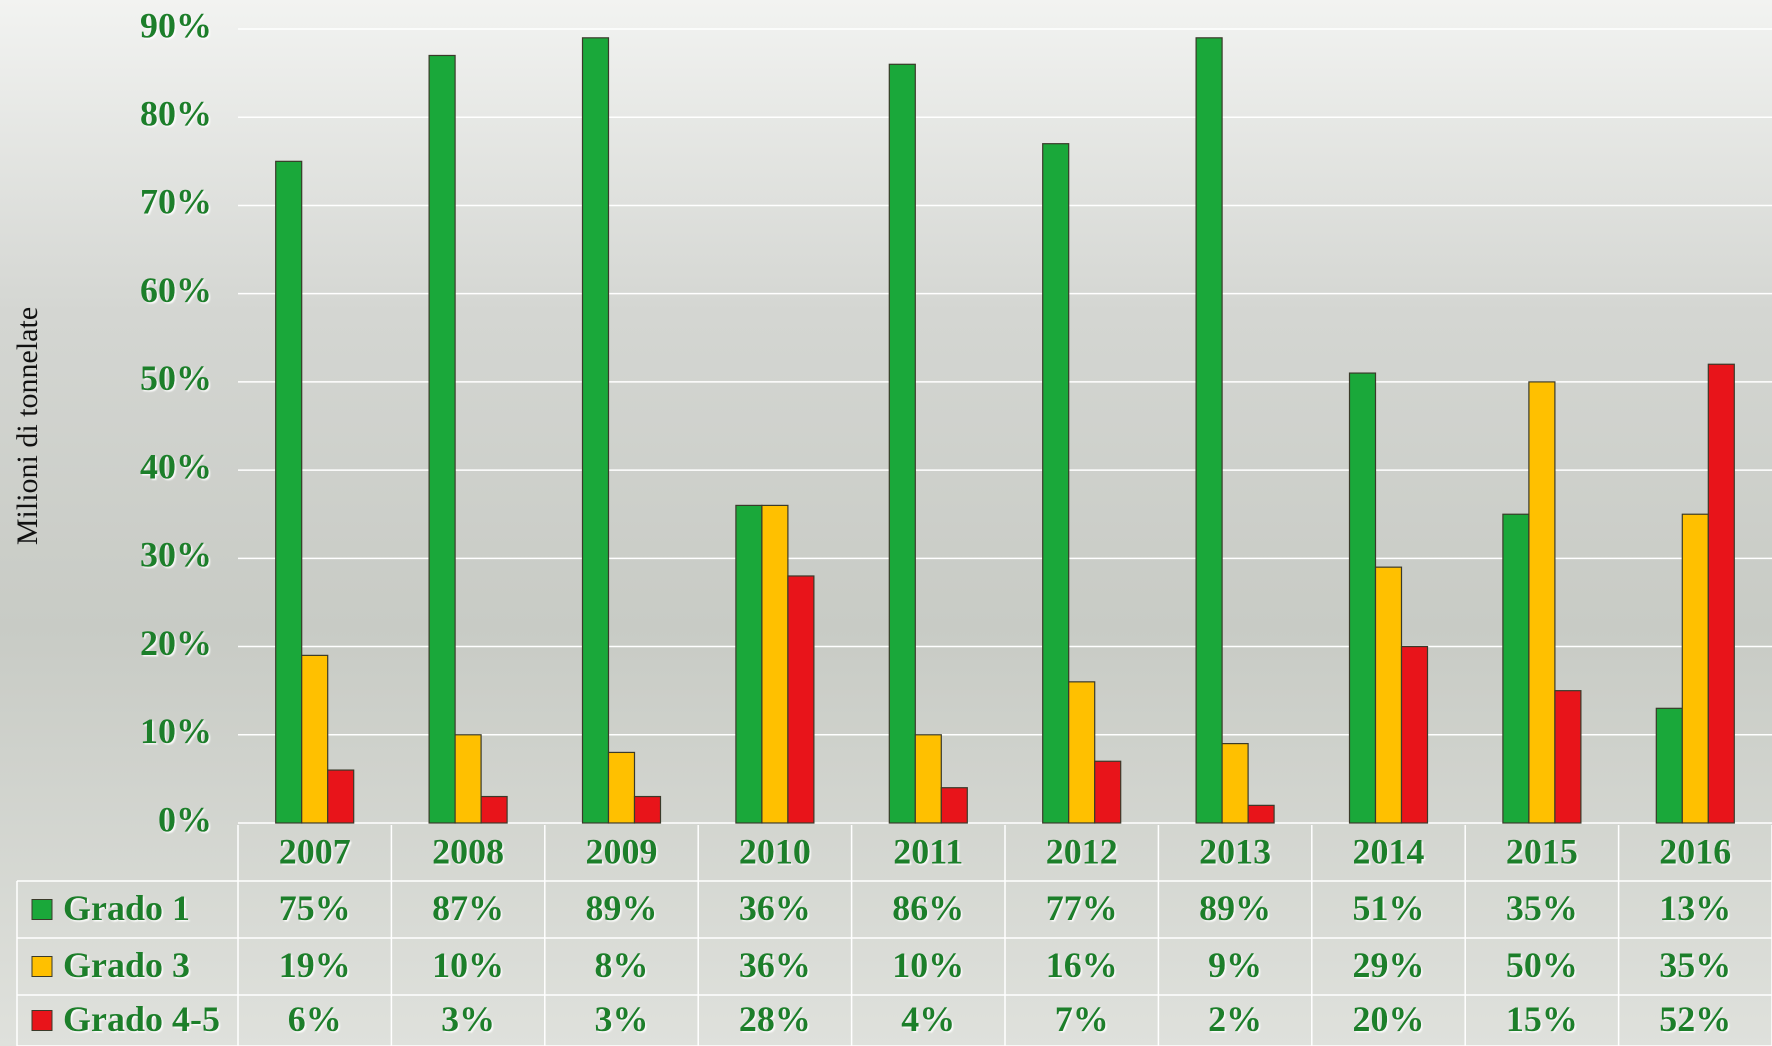 The image size is (1772, 1046). I want to click on table-value: 77%, so click(1082, 908).